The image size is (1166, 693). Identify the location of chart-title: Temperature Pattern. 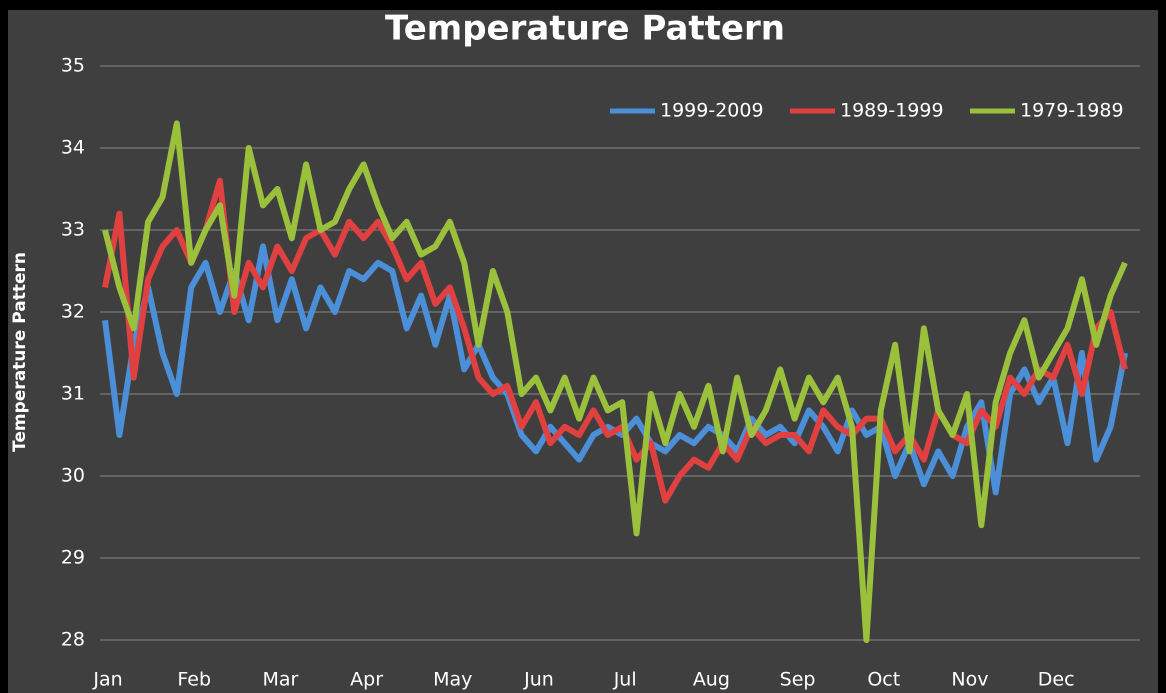
(585, 29).